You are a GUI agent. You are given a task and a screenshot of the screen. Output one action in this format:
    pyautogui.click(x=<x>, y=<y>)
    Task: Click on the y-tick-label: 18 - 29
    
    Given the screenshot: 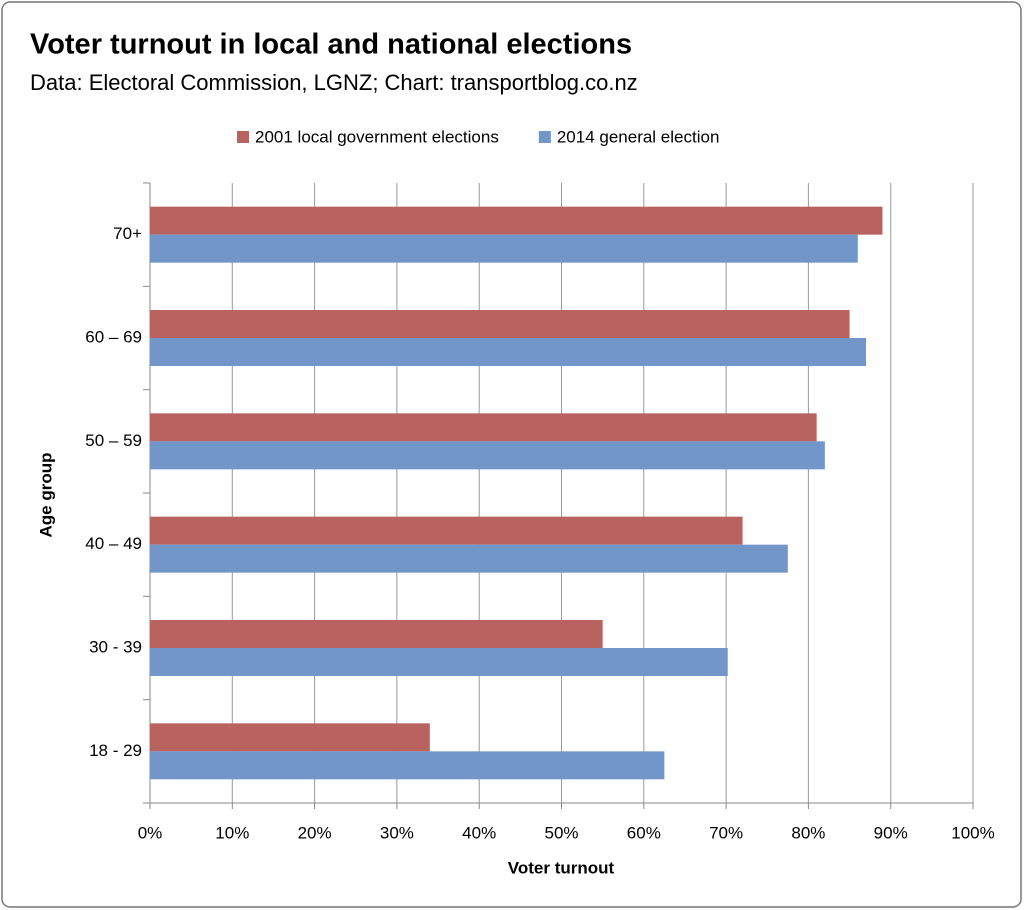 What is the action you would take?
    pyautogui.click(x=115, y=750)
    